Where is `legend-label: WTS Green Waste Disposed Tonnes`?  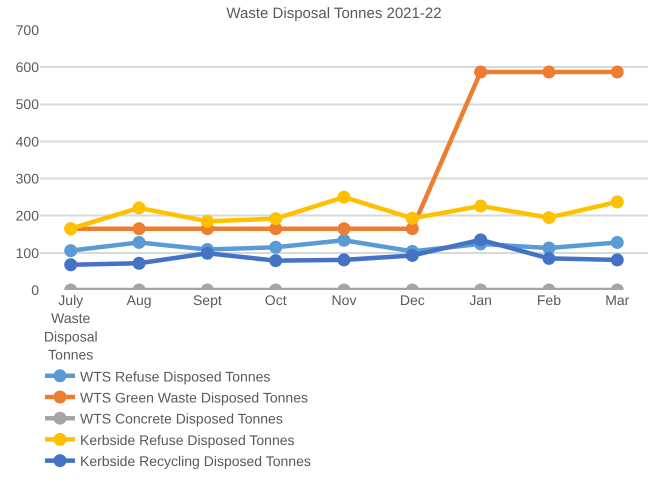 legend-label: WTS Green Waste Disposed Tonnes is located at coordinates (194, 397).